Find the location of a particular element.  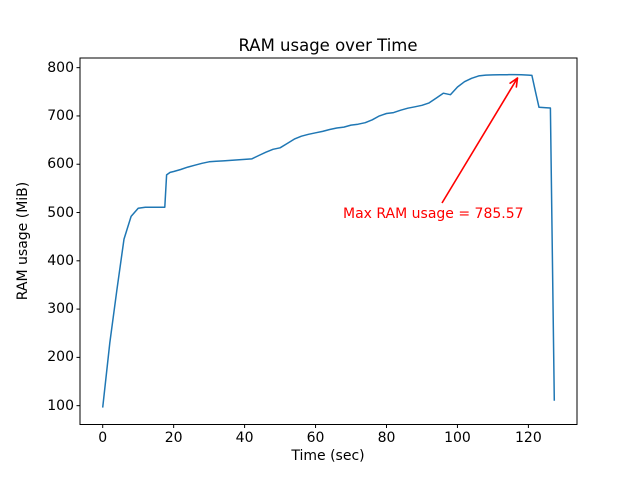

y-tick-label: 600 is located at coordinates (60, 164).